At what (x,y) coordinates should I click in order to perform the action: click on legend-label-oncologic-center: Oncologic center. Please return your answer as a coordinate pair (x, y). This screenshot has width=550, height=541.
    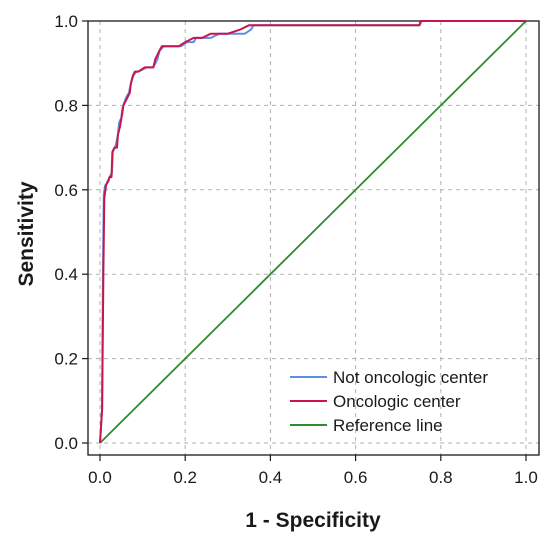
    Looking at the image, I should click on (397, 401).